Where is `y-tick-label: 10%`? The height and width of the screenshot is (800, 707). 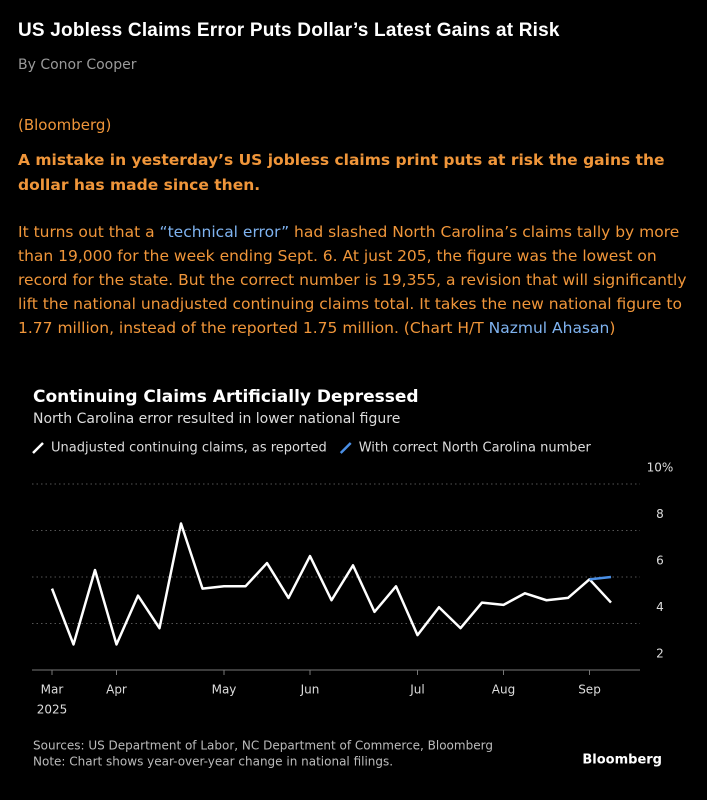
y-tick-label: 10% is located at coordinates (660, 468).